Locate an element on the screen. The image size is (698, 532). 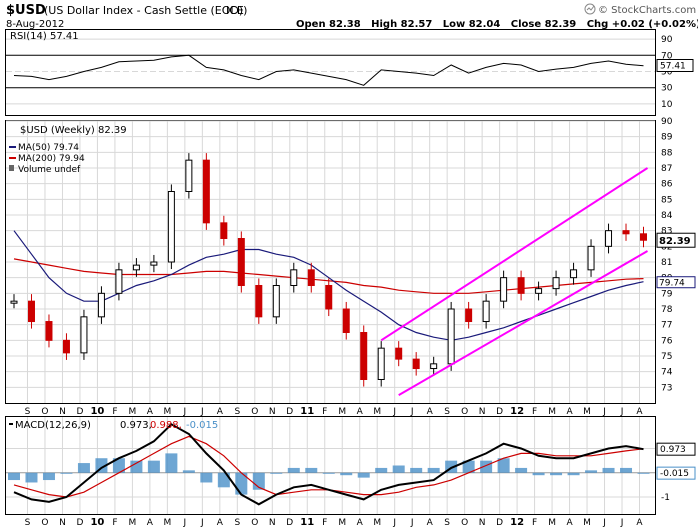
price-y-tick-label: 74 is located at coordinates (667, 373).